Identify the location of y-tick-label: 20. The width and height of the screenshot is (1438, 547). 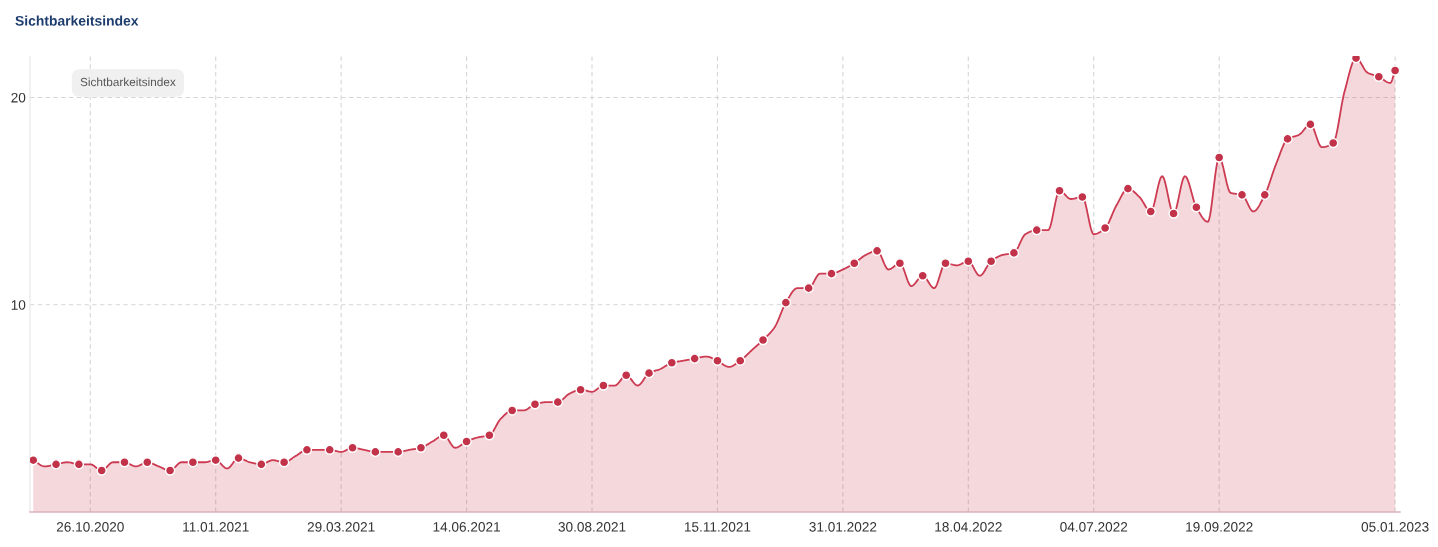
(18, 97).